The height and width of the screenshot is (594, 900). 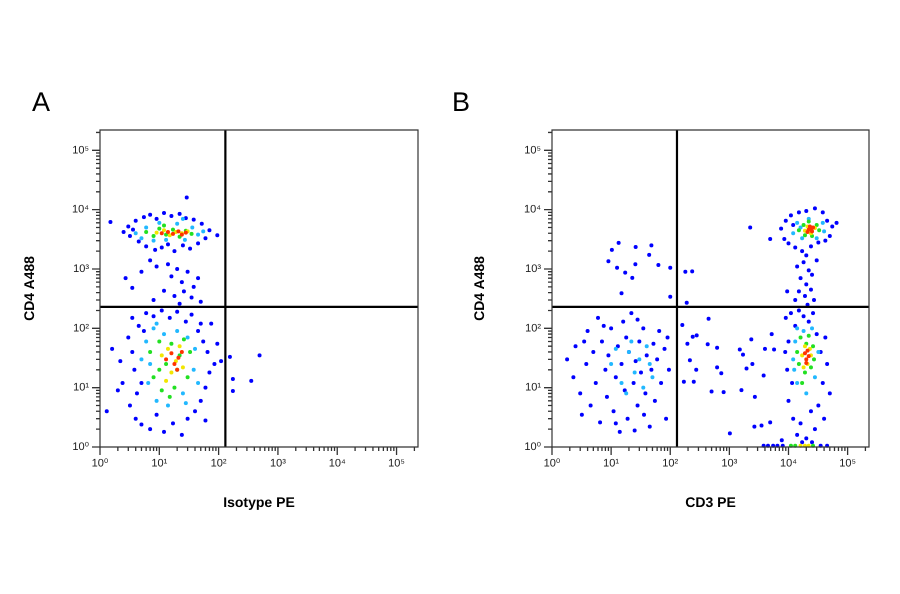 I want to click on chart-title: B, so click(x=461, y=102).